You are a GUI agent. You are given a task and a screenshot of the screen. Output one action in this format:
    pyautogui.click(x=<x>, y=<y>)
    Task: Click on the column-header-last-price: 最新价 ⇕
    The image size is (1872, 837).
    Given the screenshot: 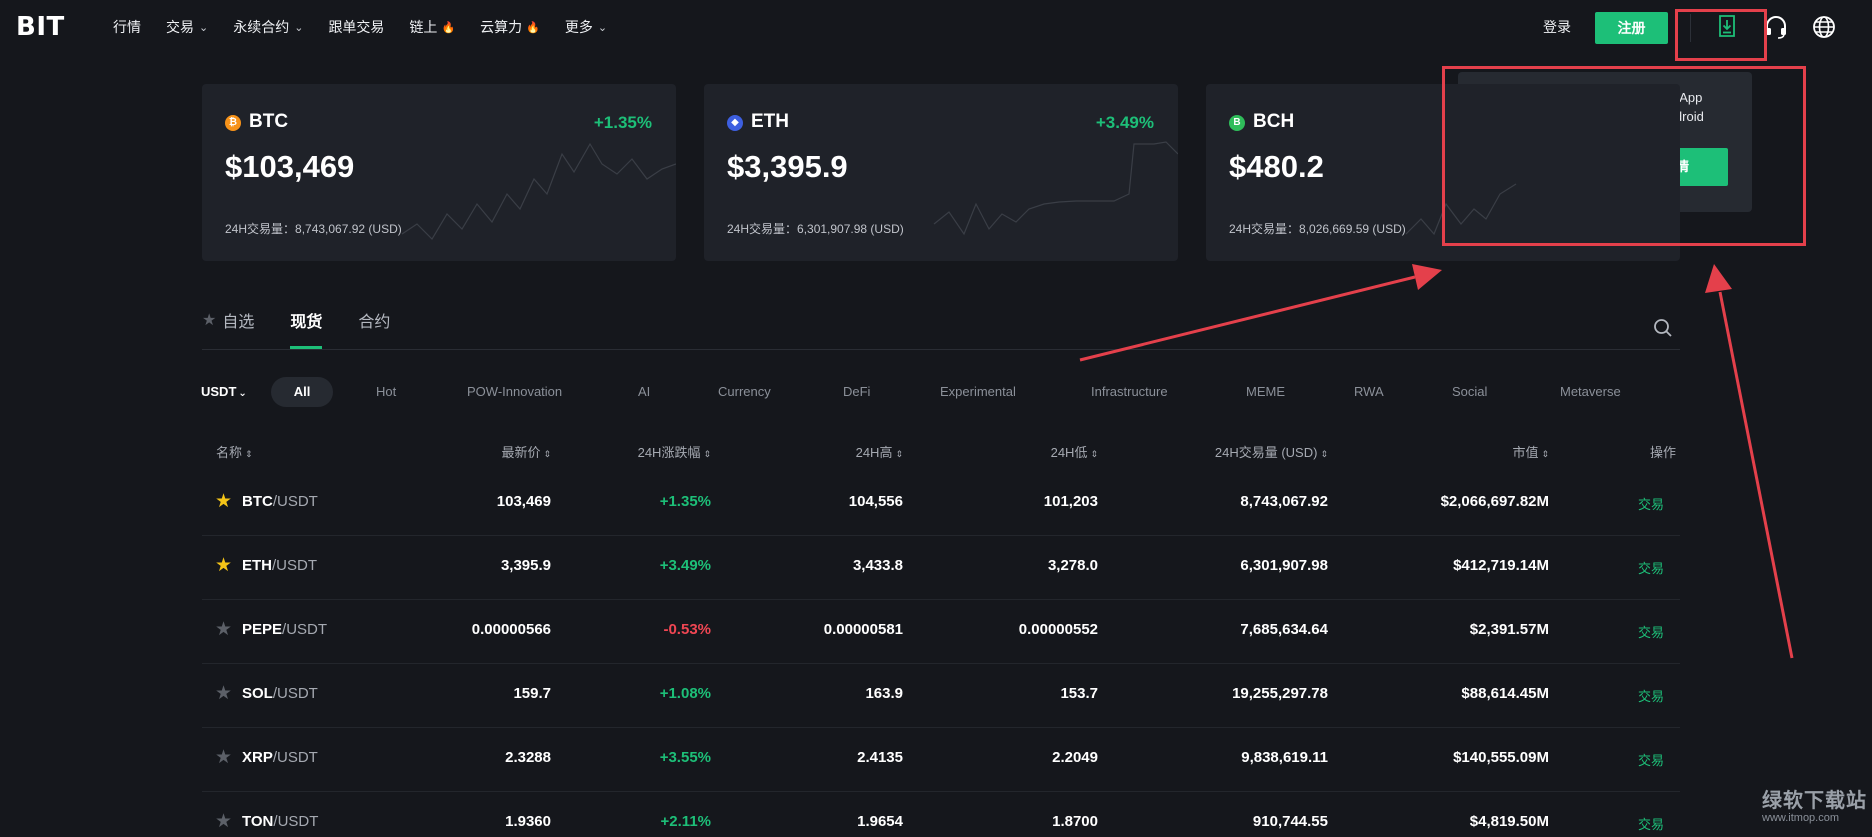 What is the action you would take?
    pyautogui.click(x=526, y=451)
    